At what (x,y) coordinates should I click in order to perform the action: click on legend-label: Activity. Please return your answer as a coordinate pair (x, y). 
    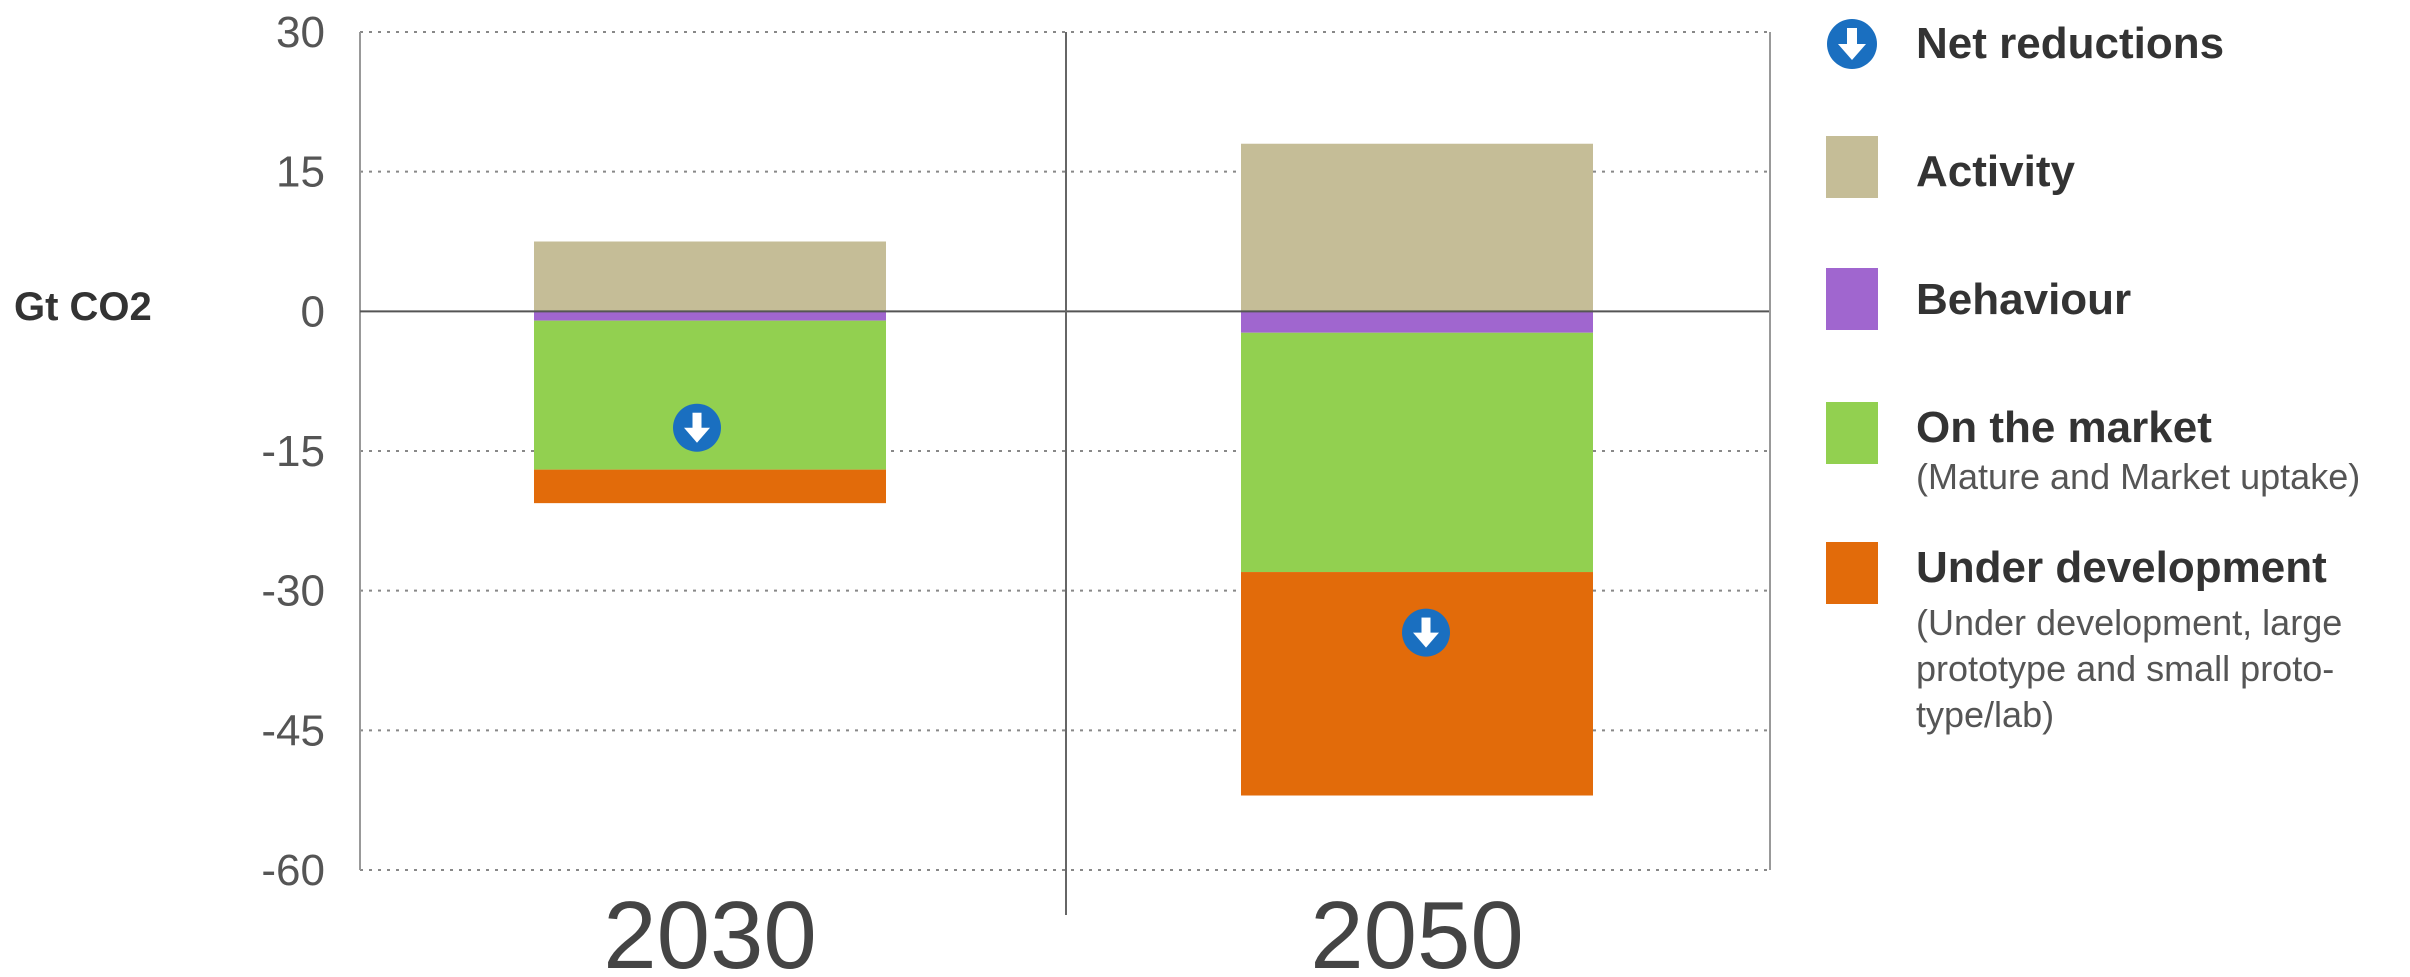
    Looking at the image, I should click on (1995, 171).